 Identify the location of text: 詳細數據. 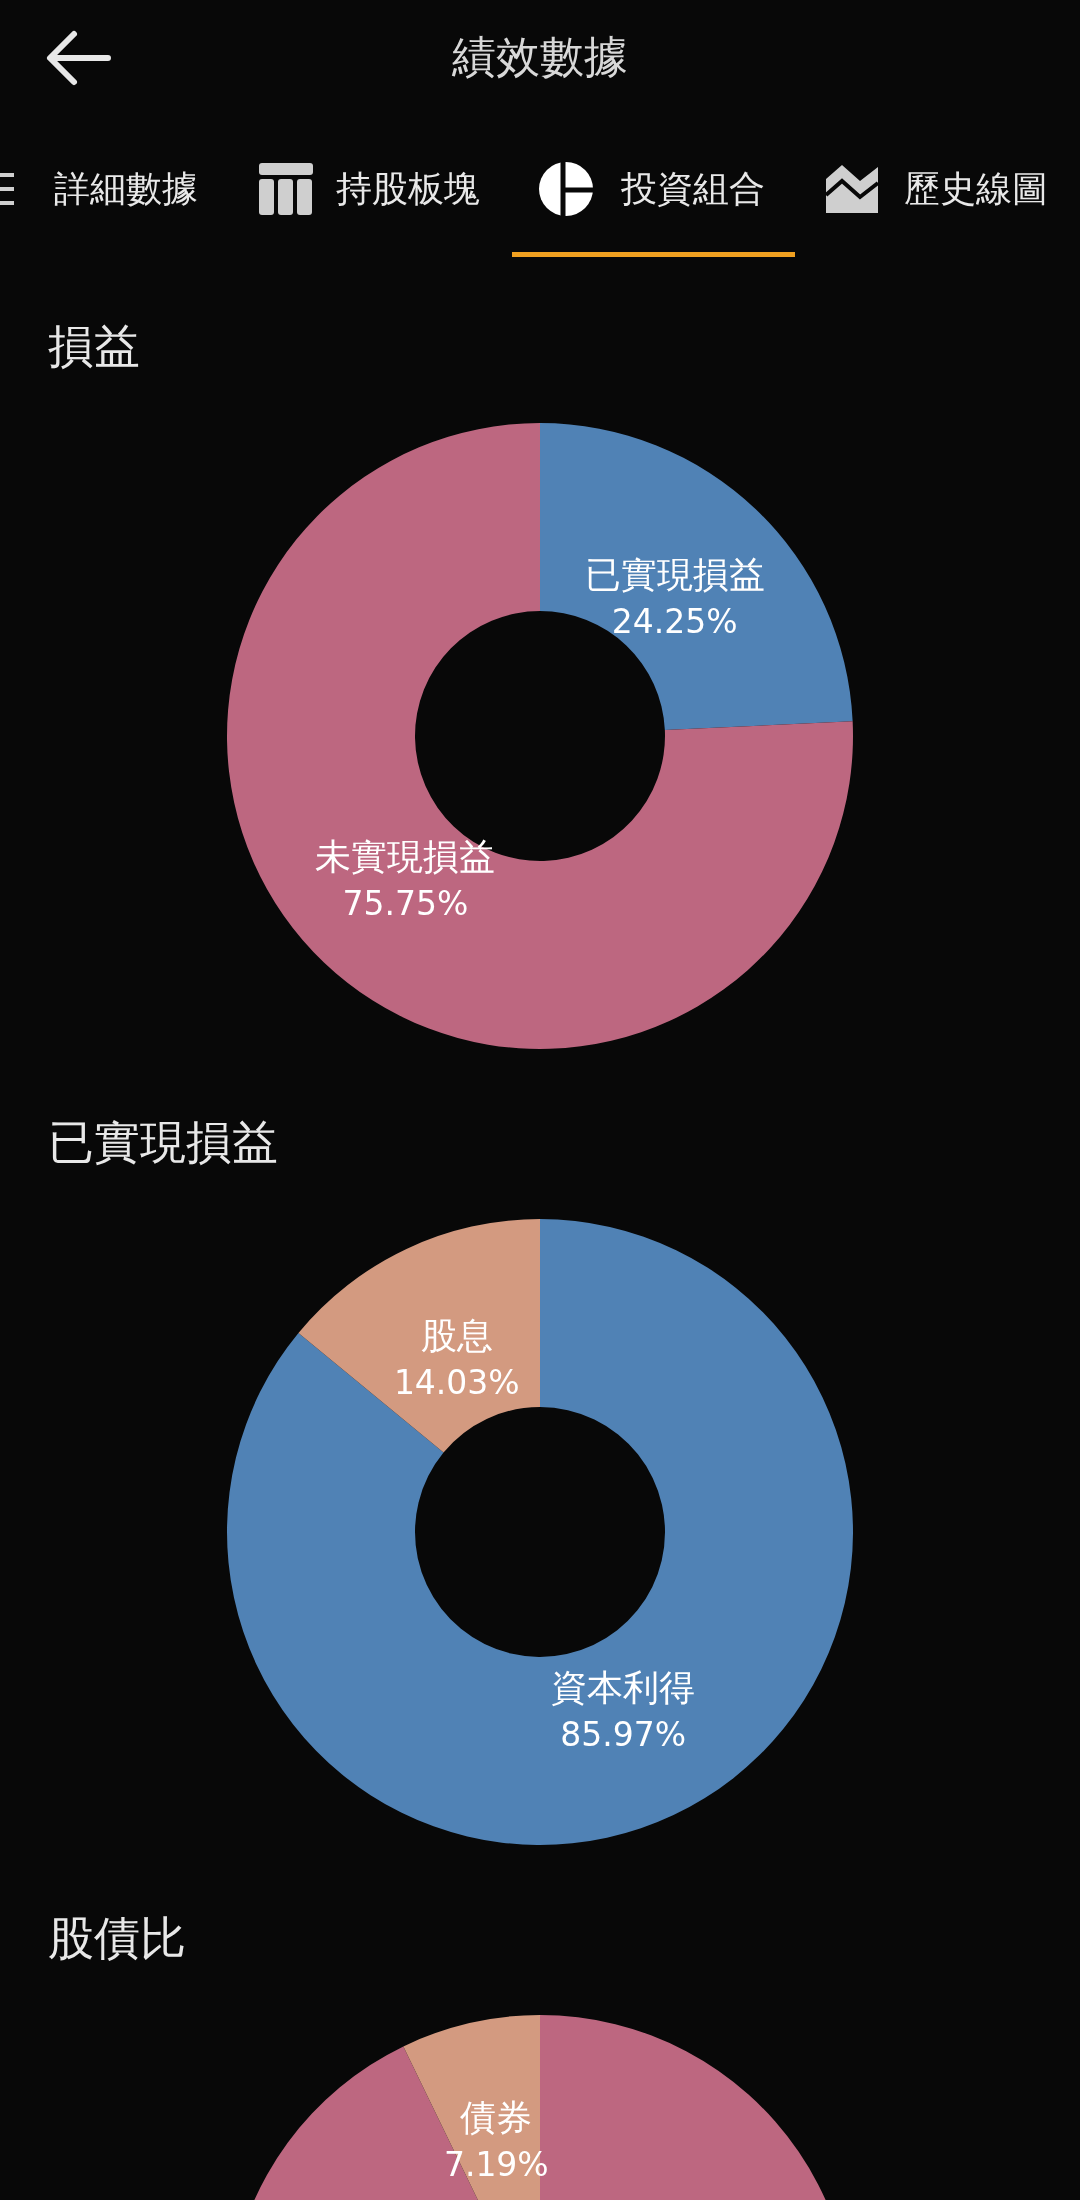
(126, 188).